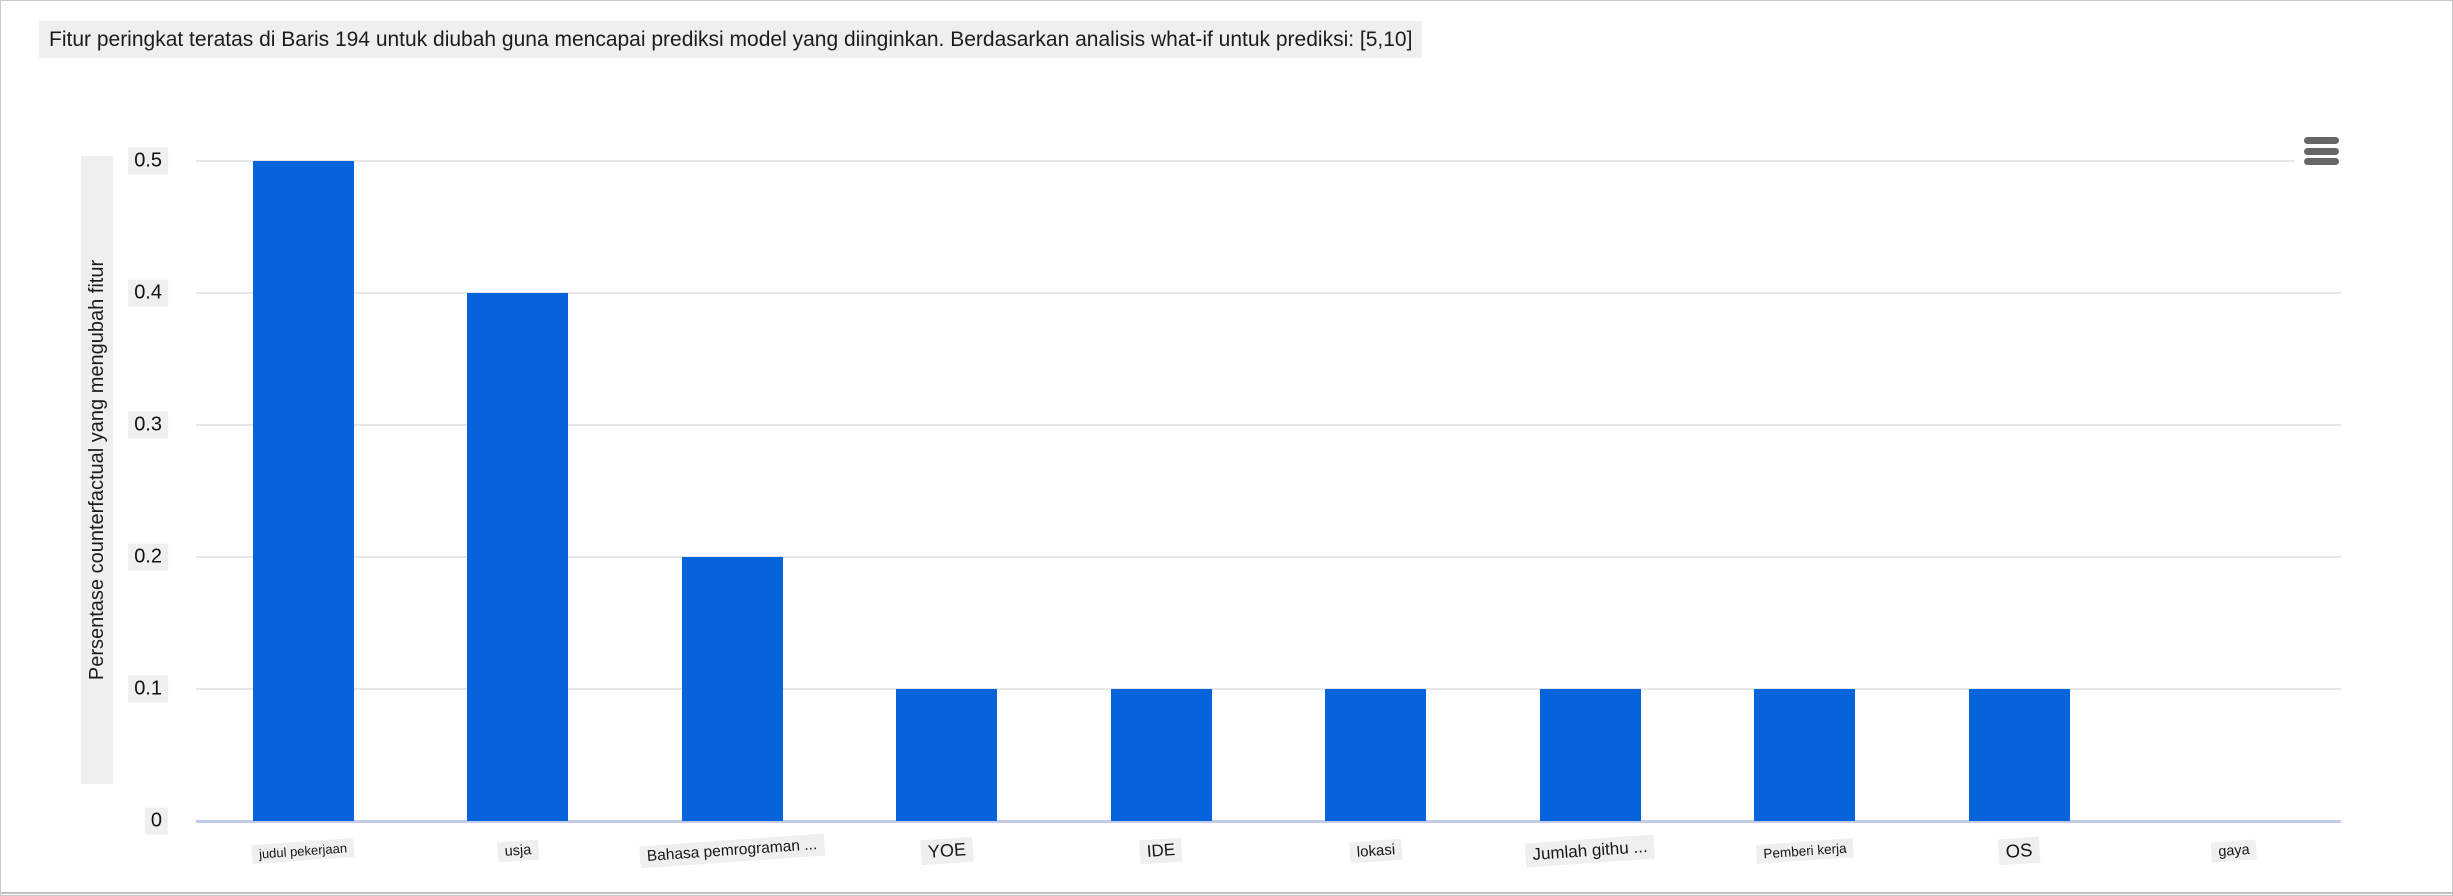  Describe the element at coordinates (947, 755) in the screenshot. I see `bar-yoe` at that location.